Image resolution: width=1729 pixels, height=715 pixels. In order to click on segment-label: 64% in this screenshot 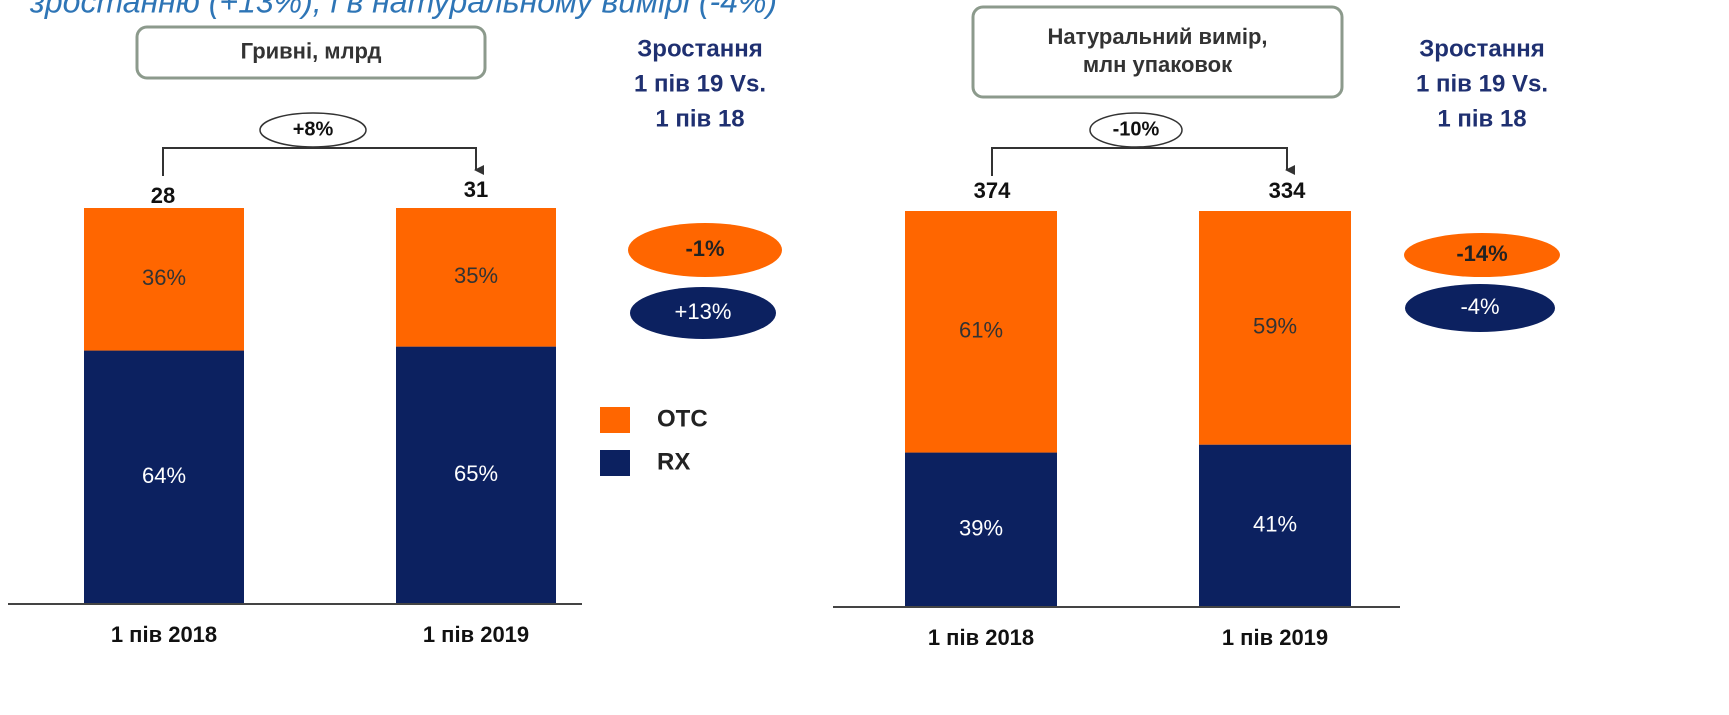, I will do `click(164, 475)`.